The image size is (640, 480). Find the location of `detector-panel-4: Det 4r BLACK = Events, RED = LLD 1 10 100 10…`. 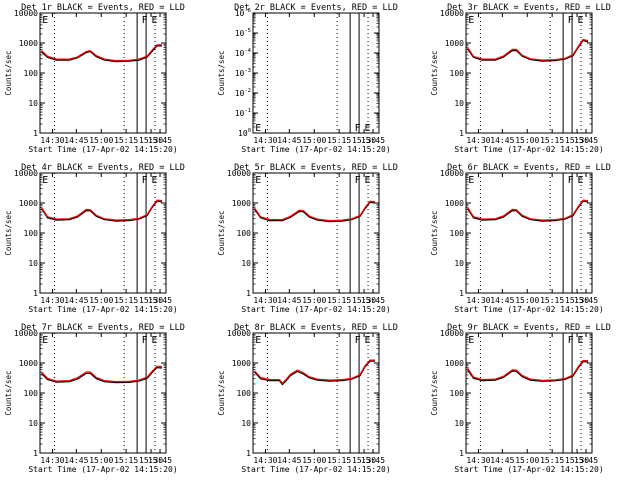

detector-panel-4: Det 4r BLACK = Events, RED = LLD 1 10 100 10… is located at coordinates (94, 238).